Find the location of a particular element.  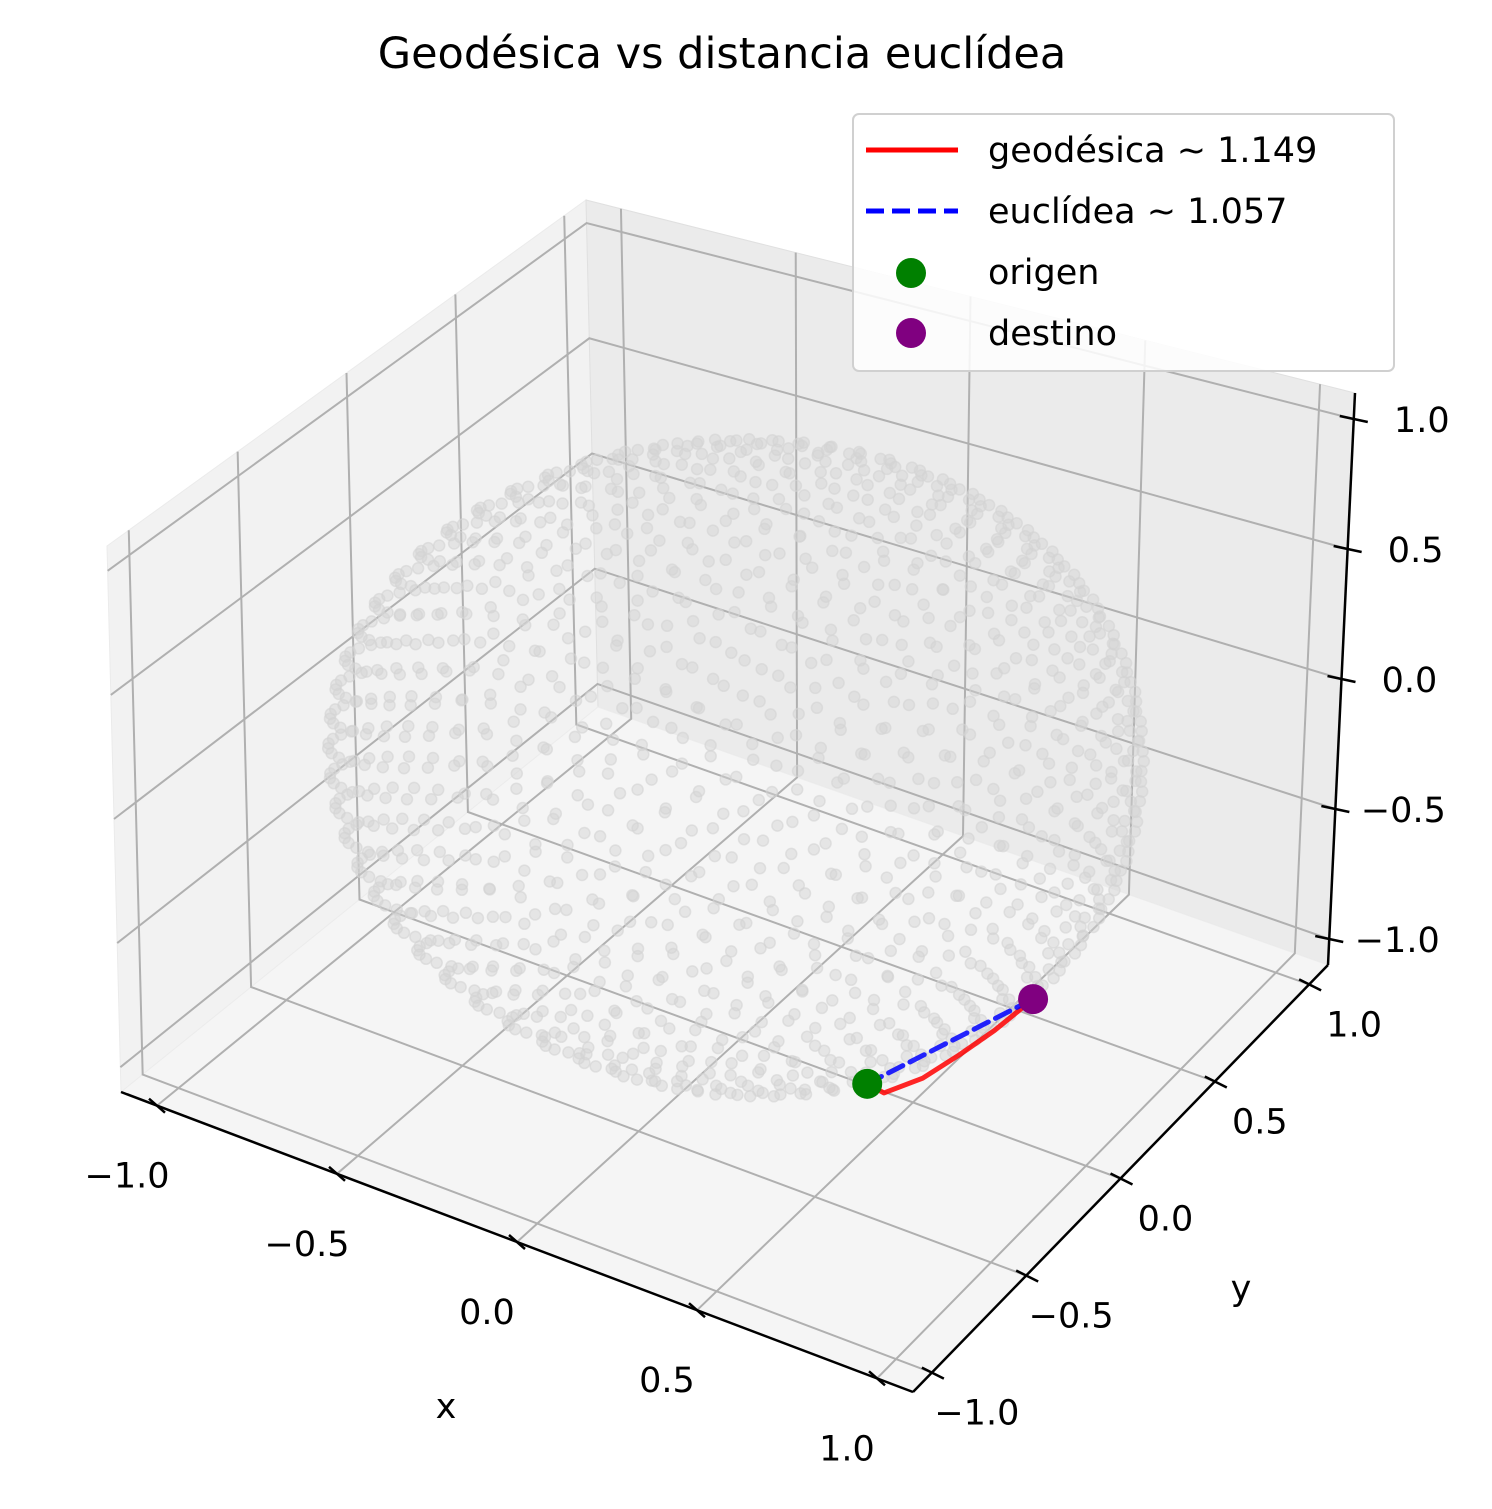

chart-title: Geodésica vs distancia euclídea is located at coordinates (722, 54).